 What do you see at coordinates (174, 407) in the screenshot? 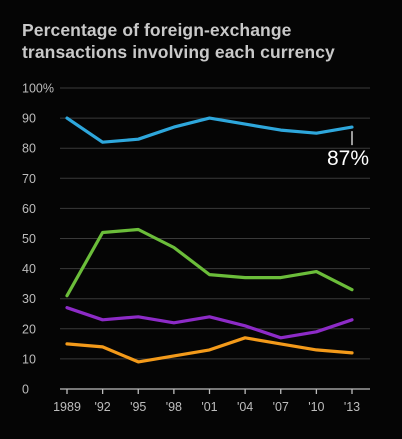
I see `x-tick-label: '98` at bounding box center [174, 407].